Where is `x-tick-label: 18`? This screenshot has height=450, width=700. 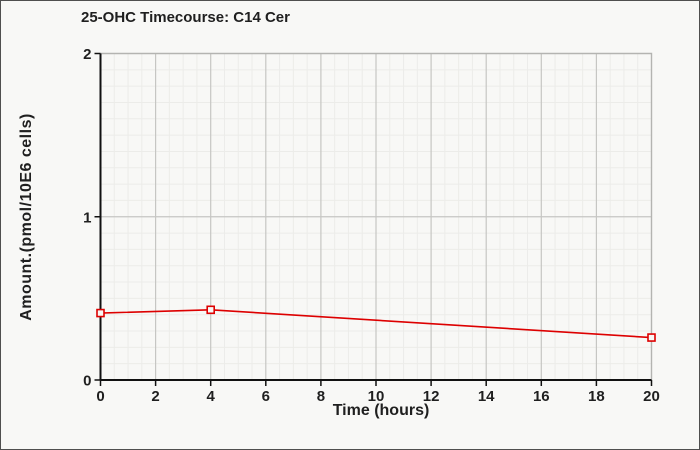
x-tick-label: 18 is located at coordinates (596, 396).